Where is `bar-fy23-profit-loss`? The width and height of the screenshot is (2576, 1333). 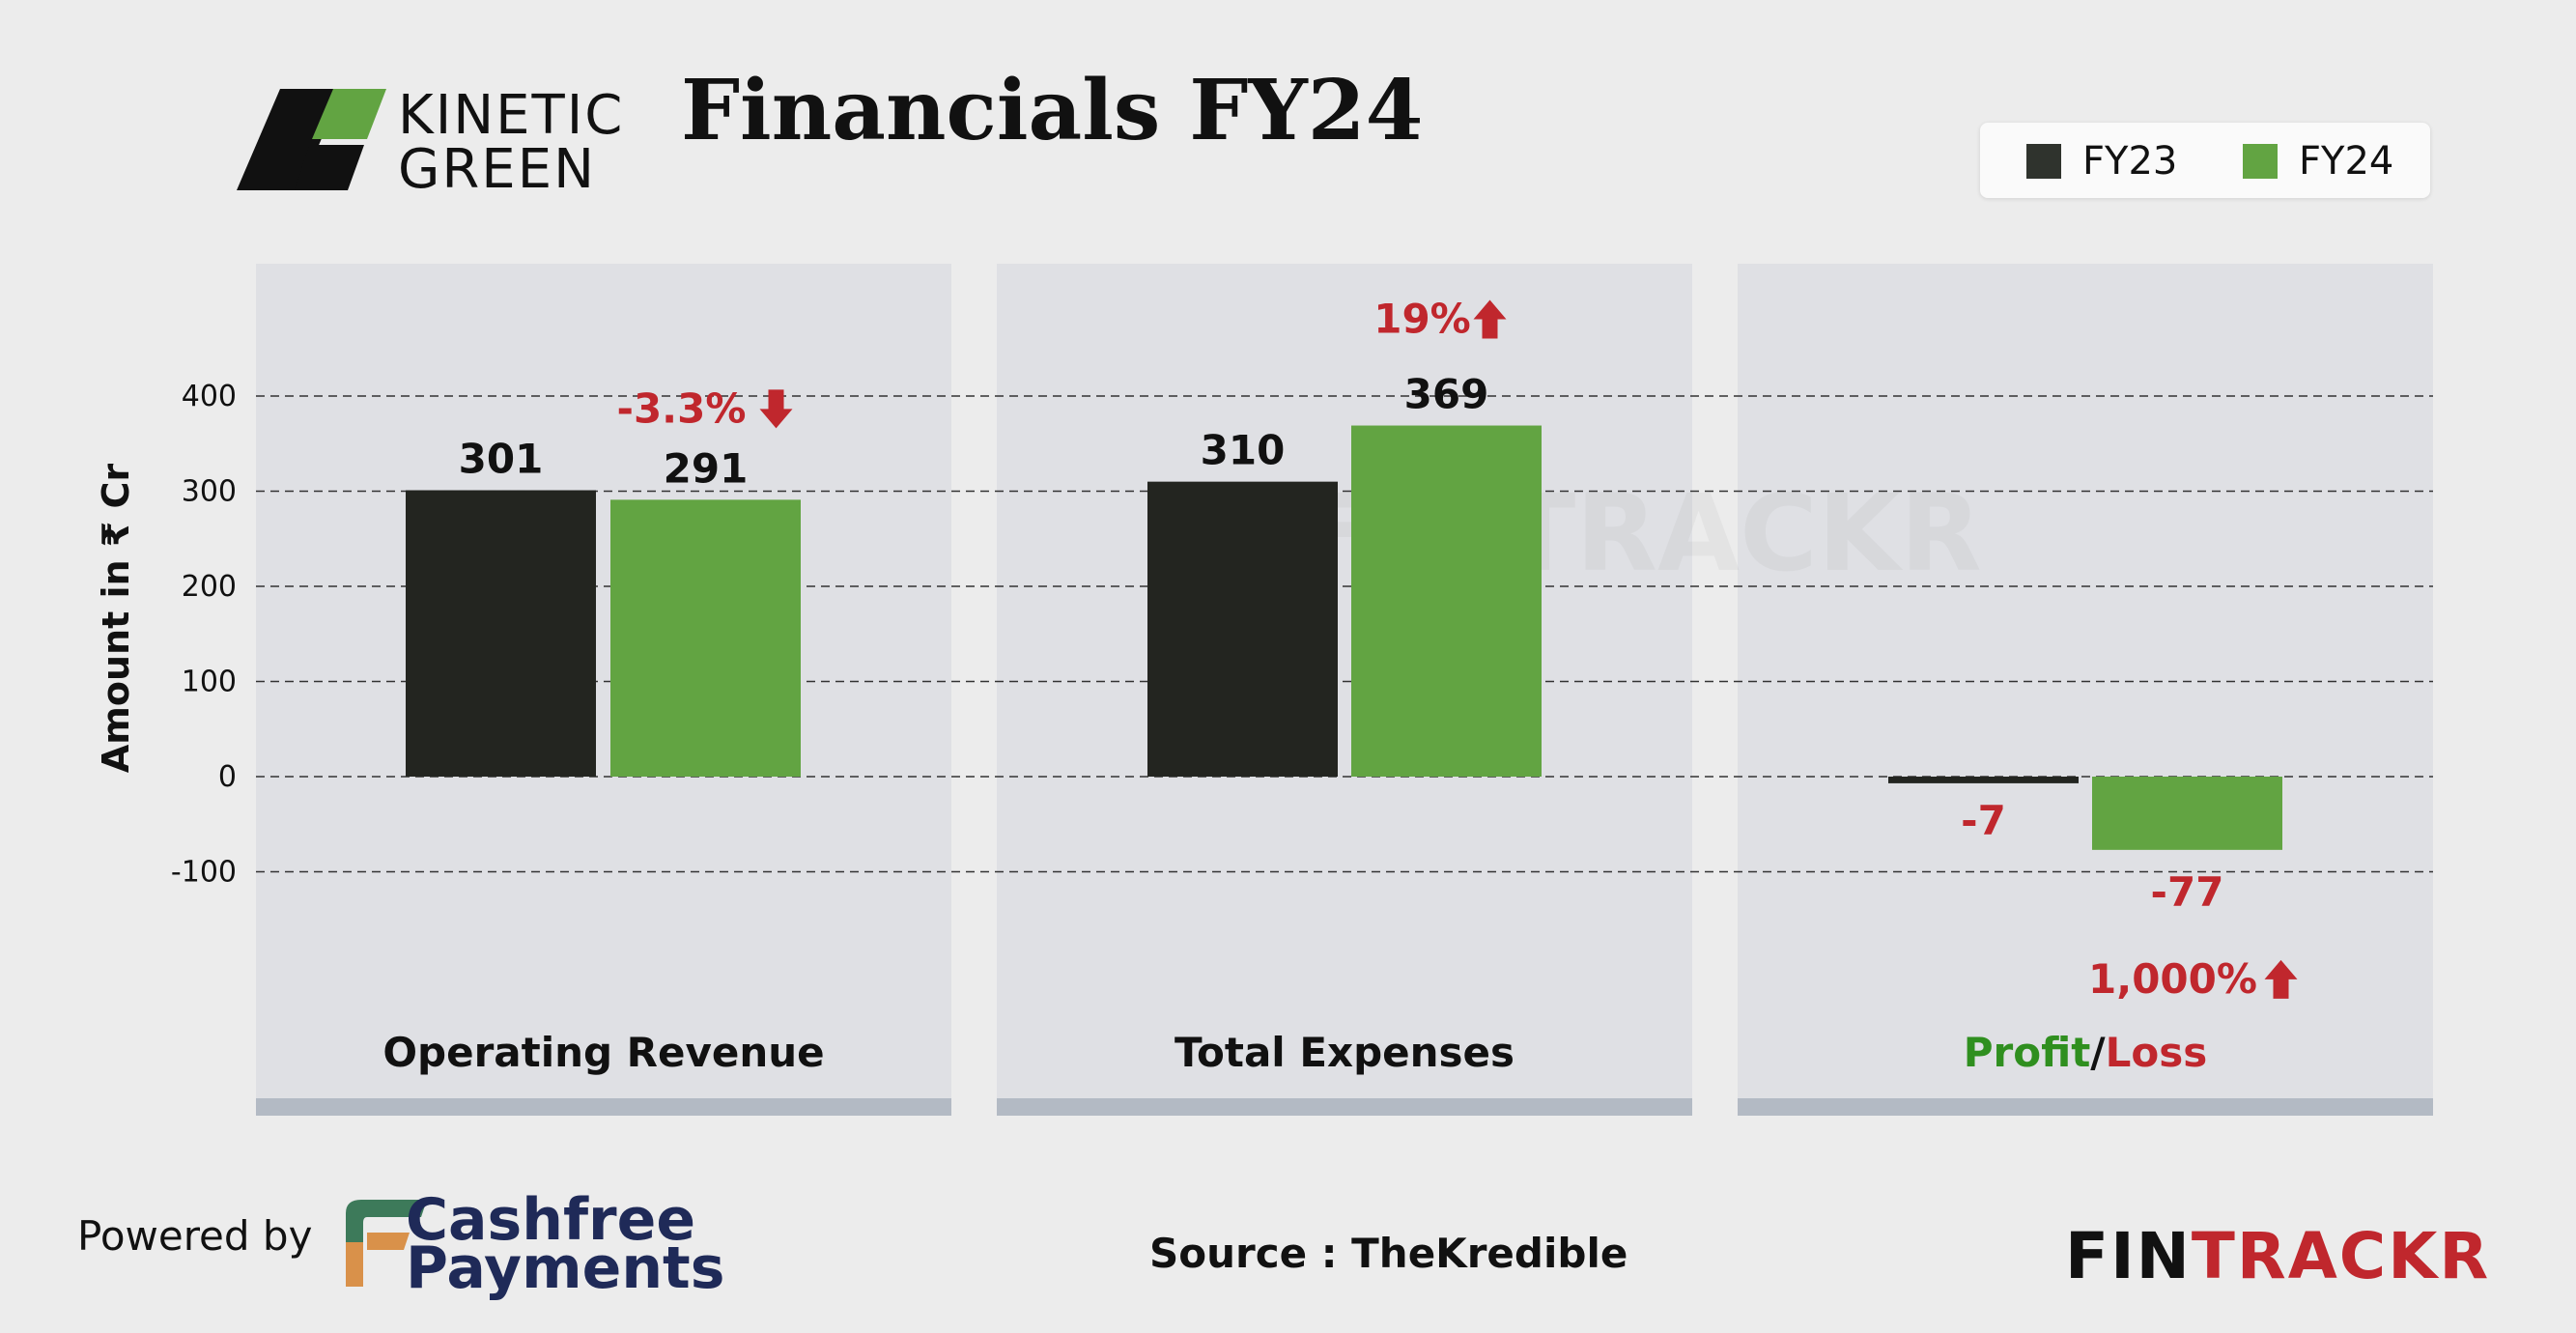 bar-fy23-profit-loss is located at coordinates (1983, 780).